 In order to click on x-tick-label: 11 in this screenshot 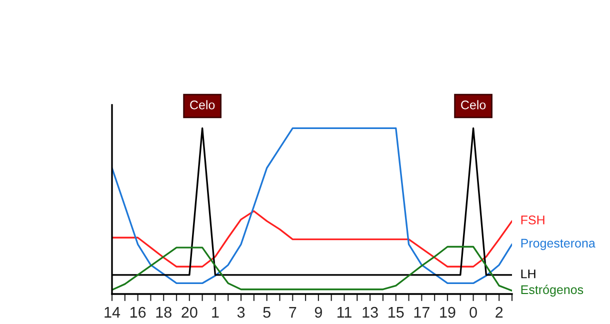, I will do `click(344, 312)`.